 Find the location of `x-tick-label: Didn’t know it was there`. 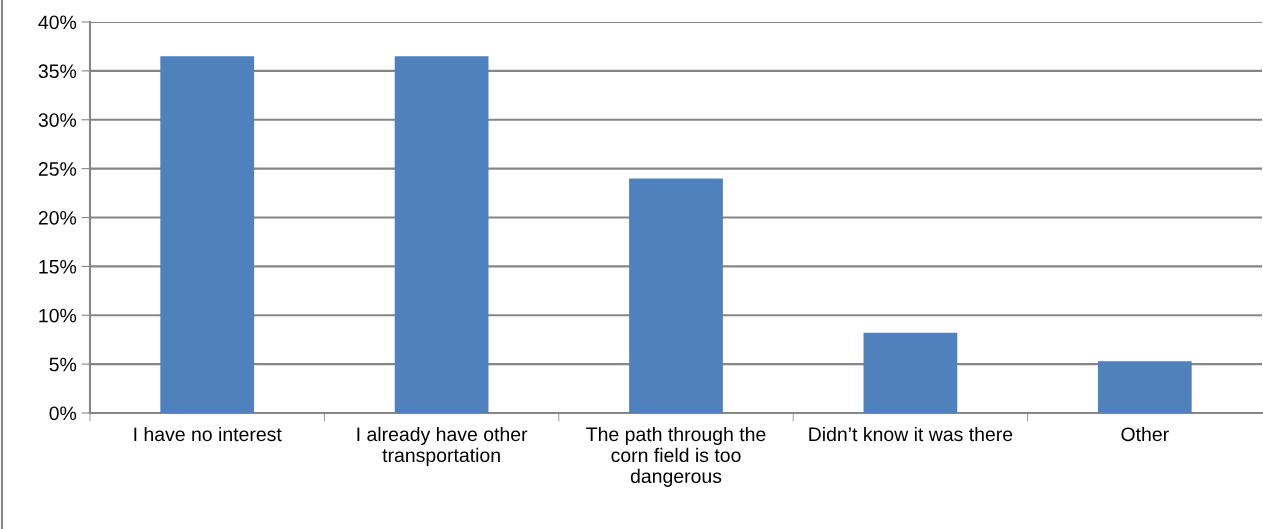

x-tick-label: Didn’t know it was there is located at coordinates (911, 434).